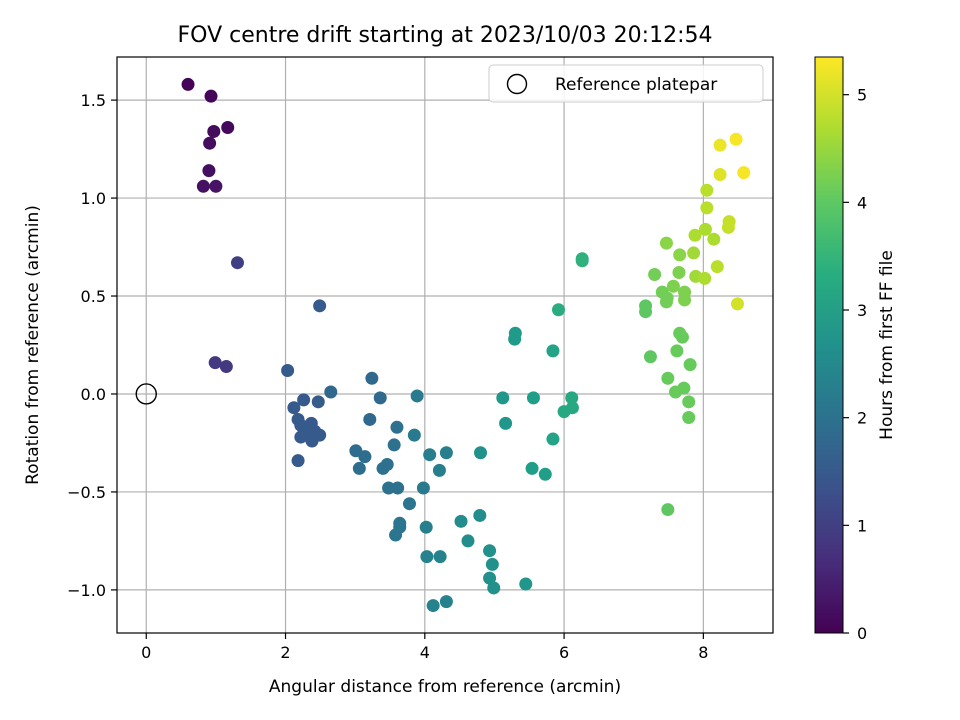  I want to click on colorbar: 0 1 2 3 4 5 Hours from first FF file, so click(855, 349).